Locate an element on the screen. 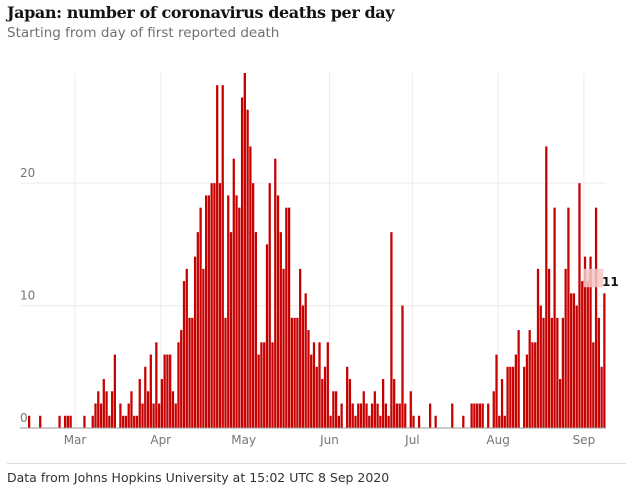  last-value-label: 11 is located at coordinates (610, 282).